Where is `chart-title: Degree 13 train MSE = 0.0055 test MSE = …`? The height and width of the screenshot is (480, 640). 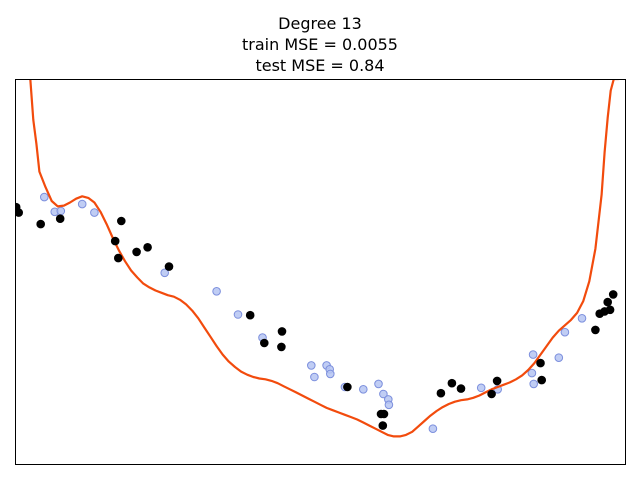 chart-title: Degree 13 train MSE = 0.0055 test MSE = … is located at coordinates (320, 44).